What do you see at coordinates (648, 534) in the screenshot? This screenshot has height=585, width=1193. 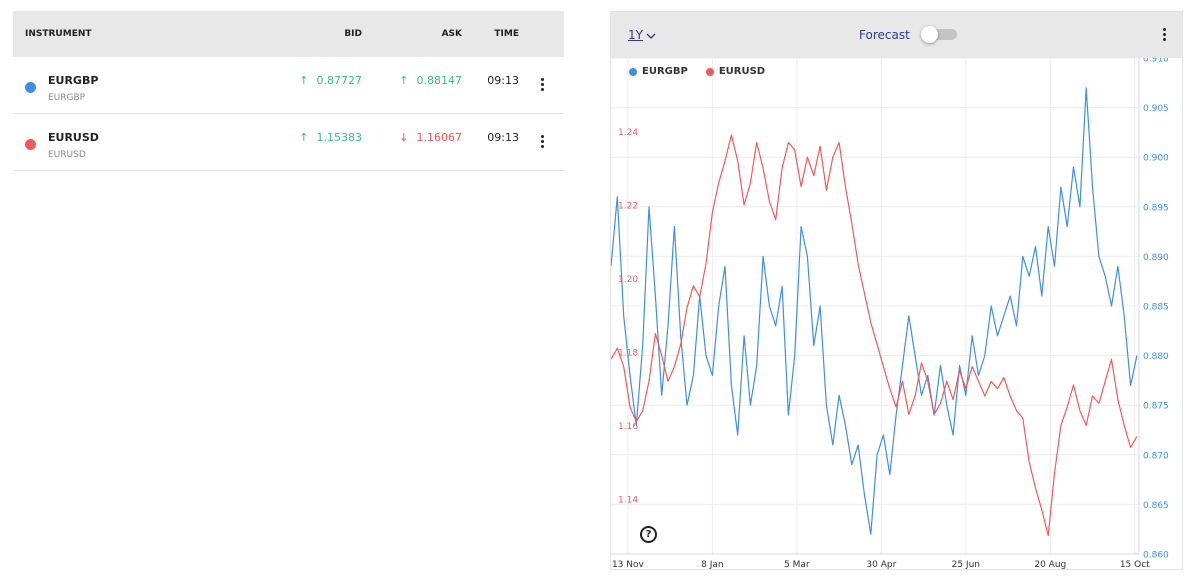 I see `help-icon: ?` at bounding box center [648, 534].